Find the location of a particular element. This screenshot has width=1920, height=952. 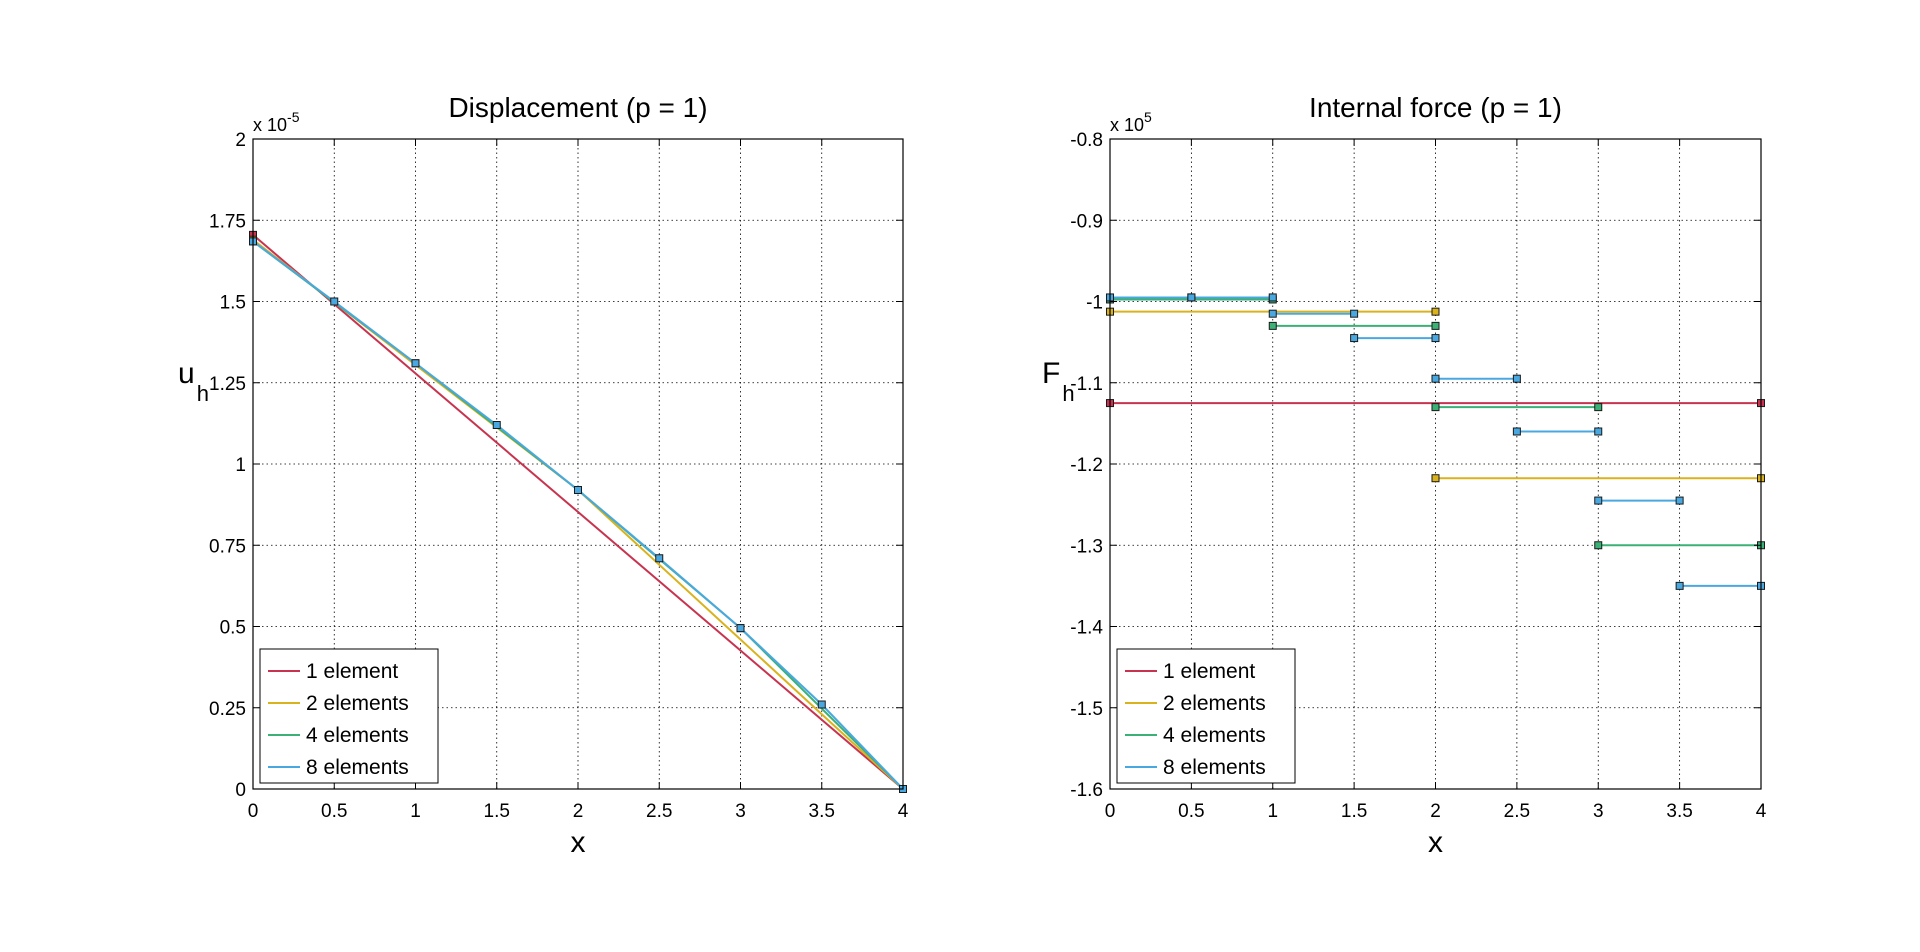

chart-title: Displacement (p = 1) is located at coordinates (577, 107).